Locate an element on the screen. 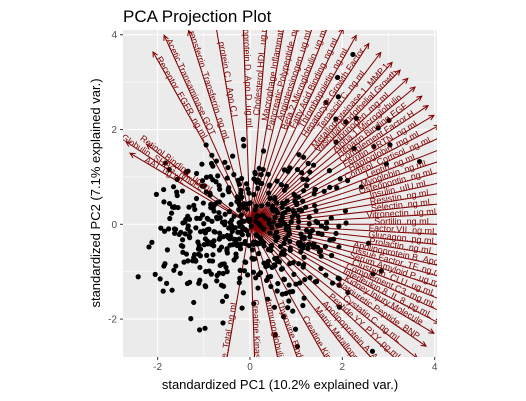  x-tick-label: 0 is located at coordinates (250, 367).